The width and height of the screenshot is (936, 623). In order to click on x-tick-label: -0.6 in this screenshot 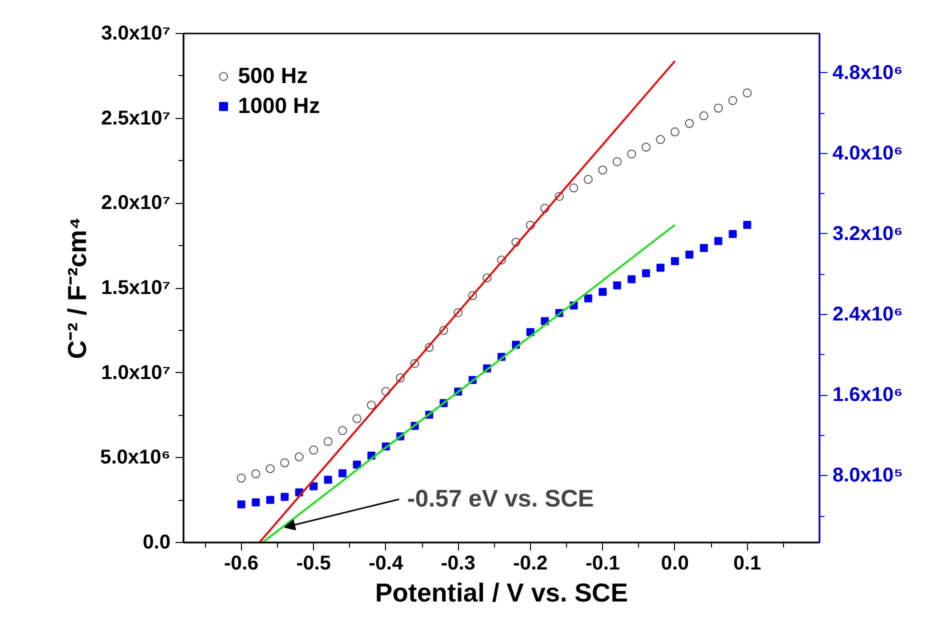, I will do `click(241, 563)`.